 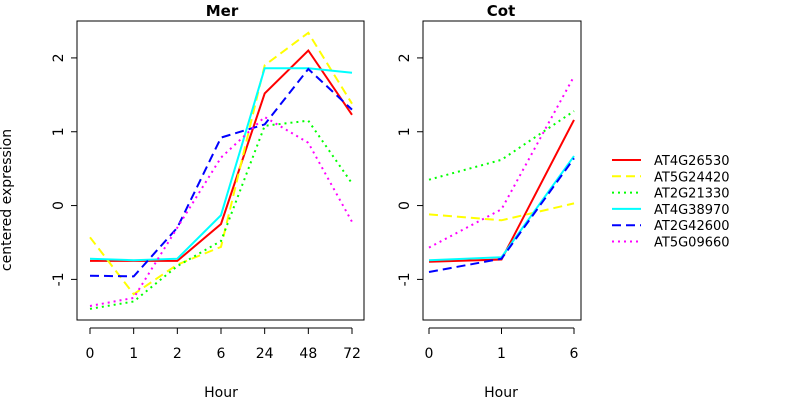 I want to click on x-axis-cot: 0 1 6, so click(x=502, y=344).